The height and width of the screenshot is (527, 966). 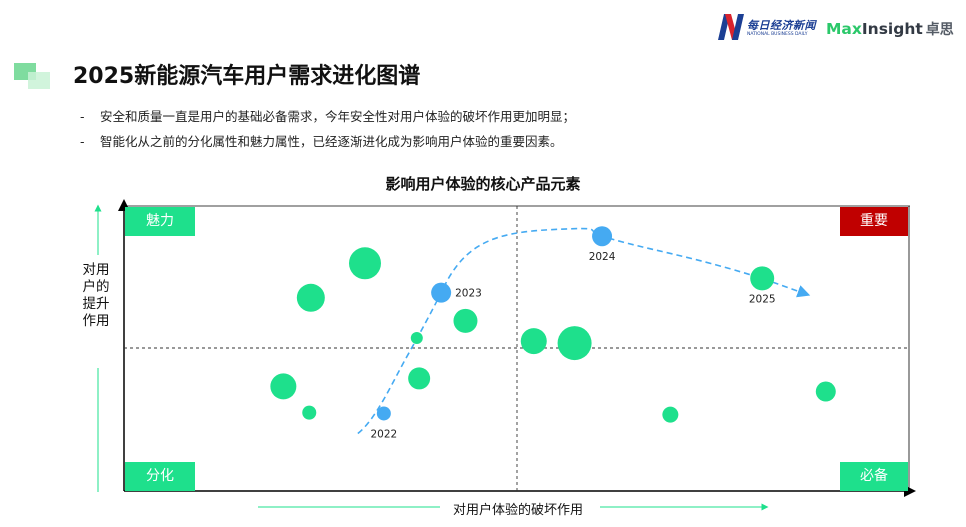 What do you see at coordinates (602, 257) in the screenshot?
I see `trajectory-label-2024: 2024` at bounding box center [602, 257].